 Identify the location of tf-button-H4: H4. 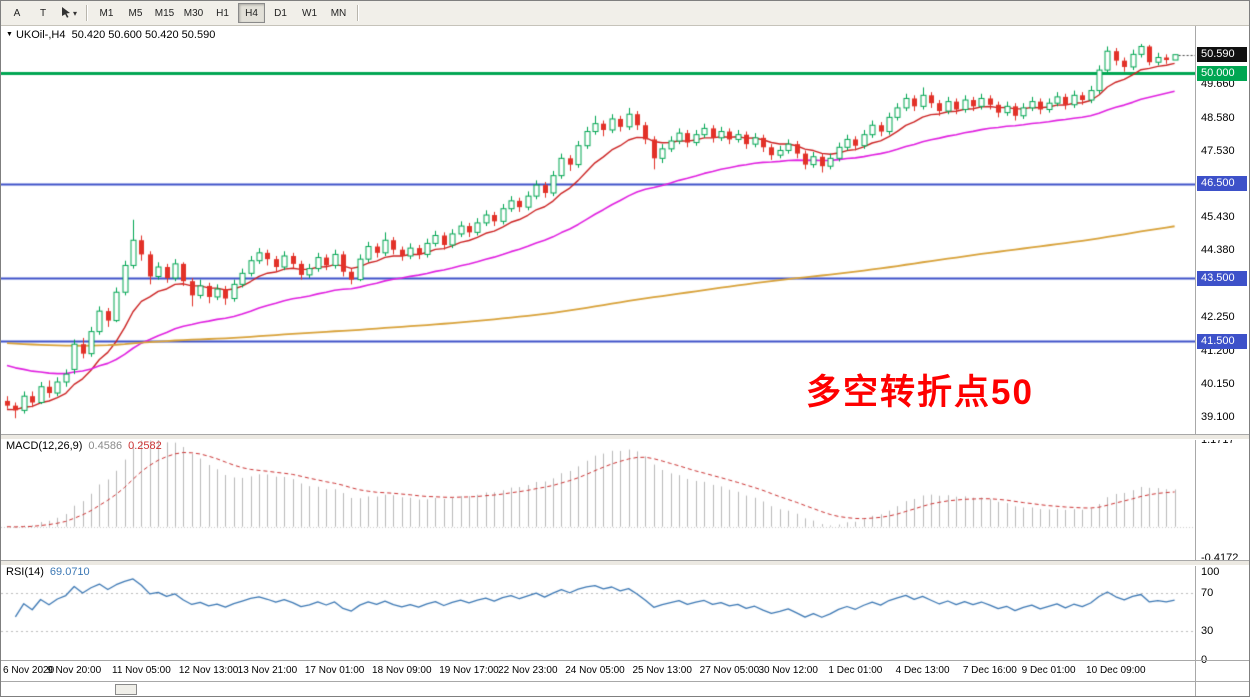
(251, 13).